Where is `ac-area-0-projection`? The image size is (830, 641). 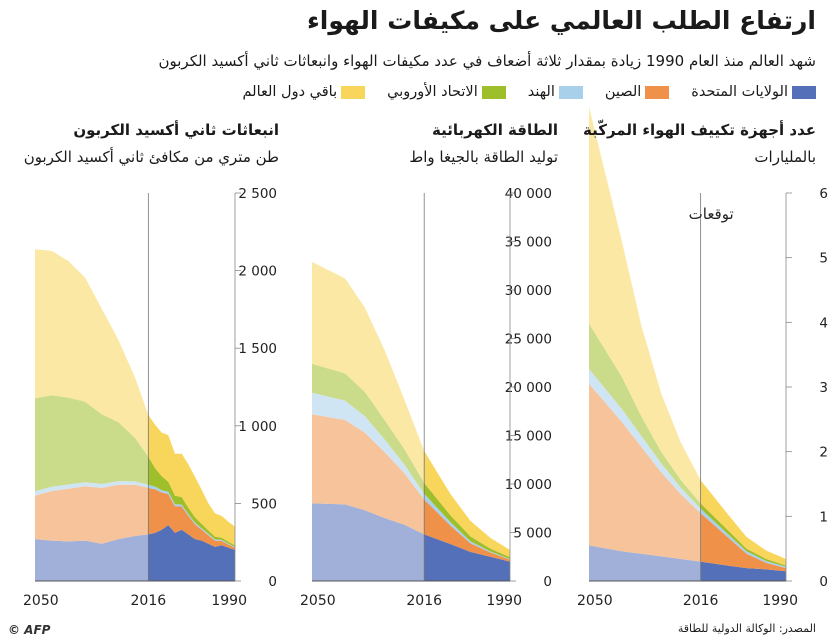 ac-area-0-projection is located at coordinates (645, 563).